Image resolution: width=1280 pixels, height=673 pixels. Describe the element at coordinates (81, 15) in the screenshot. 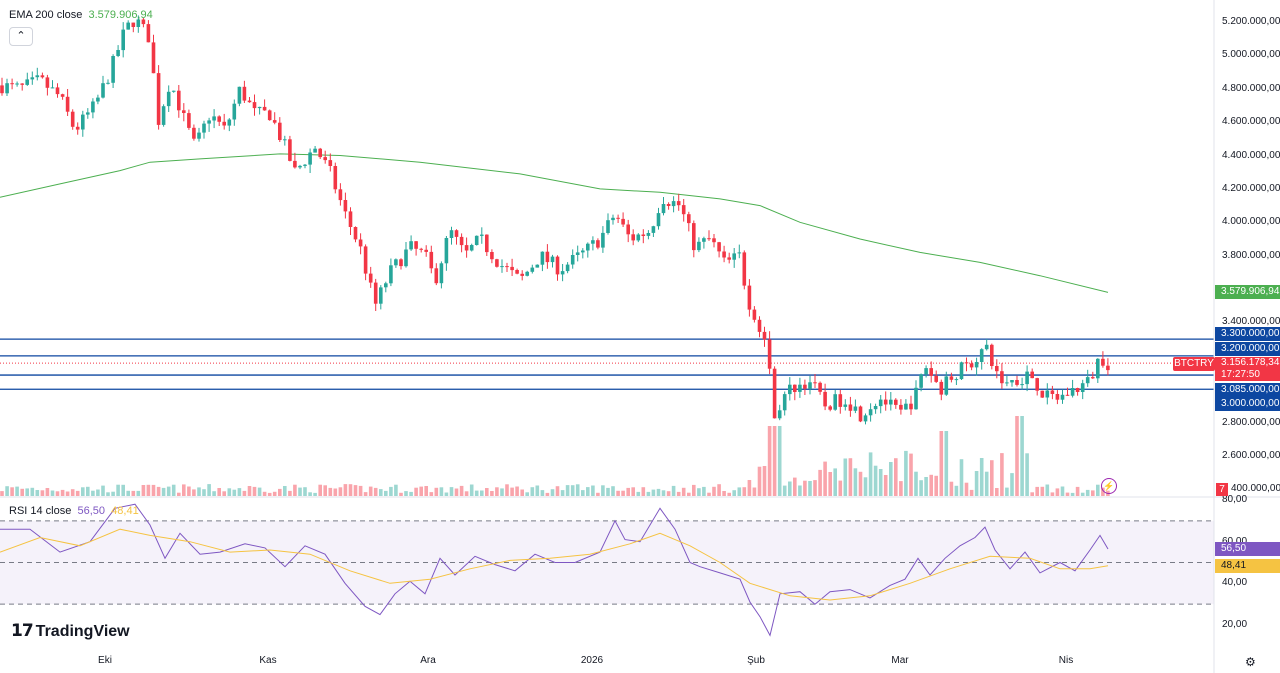

I see `ema-legend: EMA 200 close 3.579.906,94` at that location.